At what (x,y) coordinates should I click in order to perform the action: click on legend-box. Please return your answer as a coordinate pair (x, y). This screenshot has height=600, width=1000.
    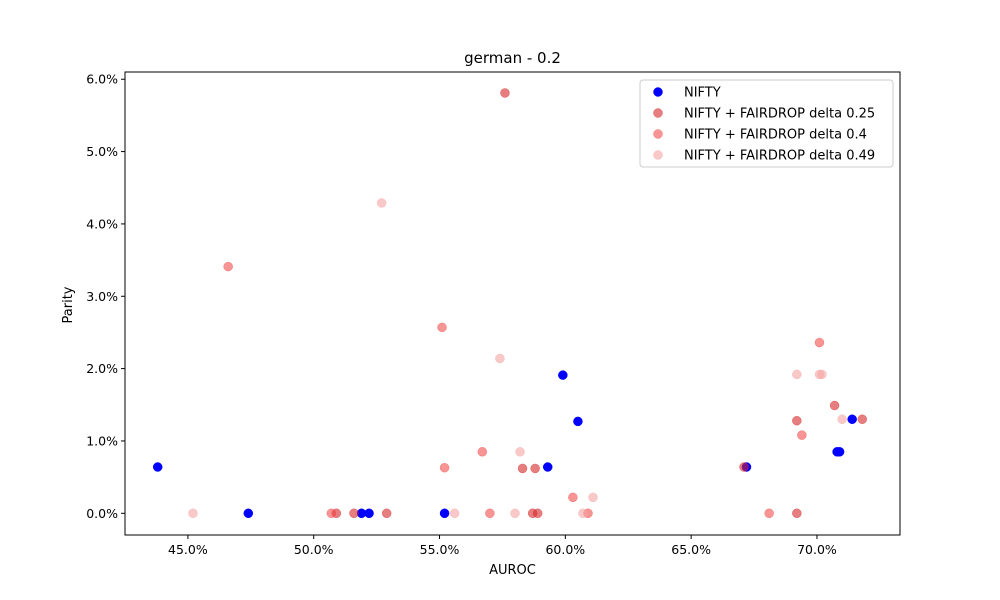
    Looking at the image, I should click on (766, 123).